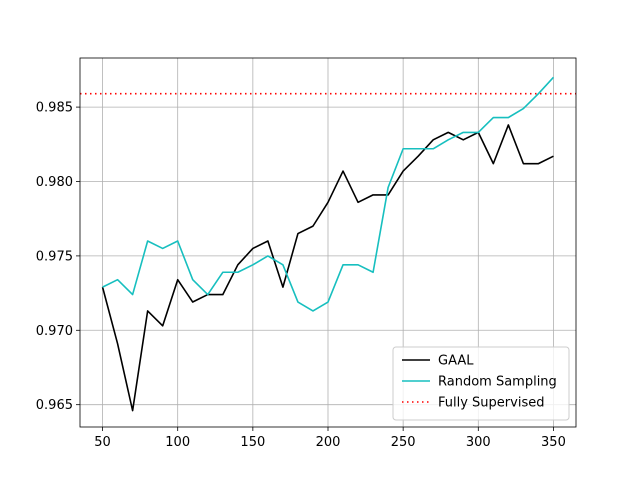 This screenshot has height=480, width=640. Describe the element at coordinates (456, 361) in the screenshot. I see `legend-label: GAAL` at that location.